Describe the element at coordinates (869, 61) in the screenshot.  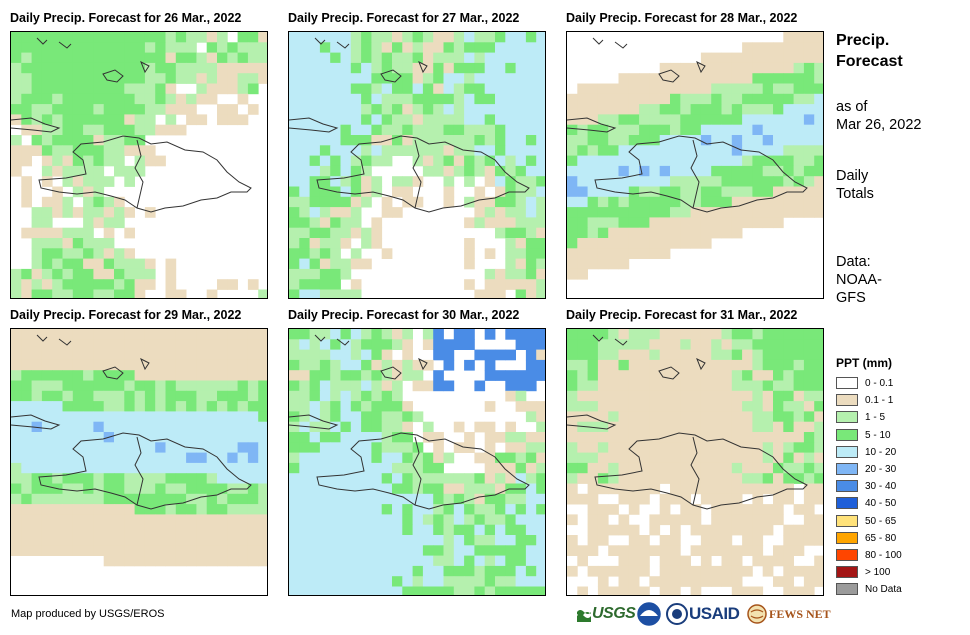
I see `map-title-line-2: Forecast` at that location.